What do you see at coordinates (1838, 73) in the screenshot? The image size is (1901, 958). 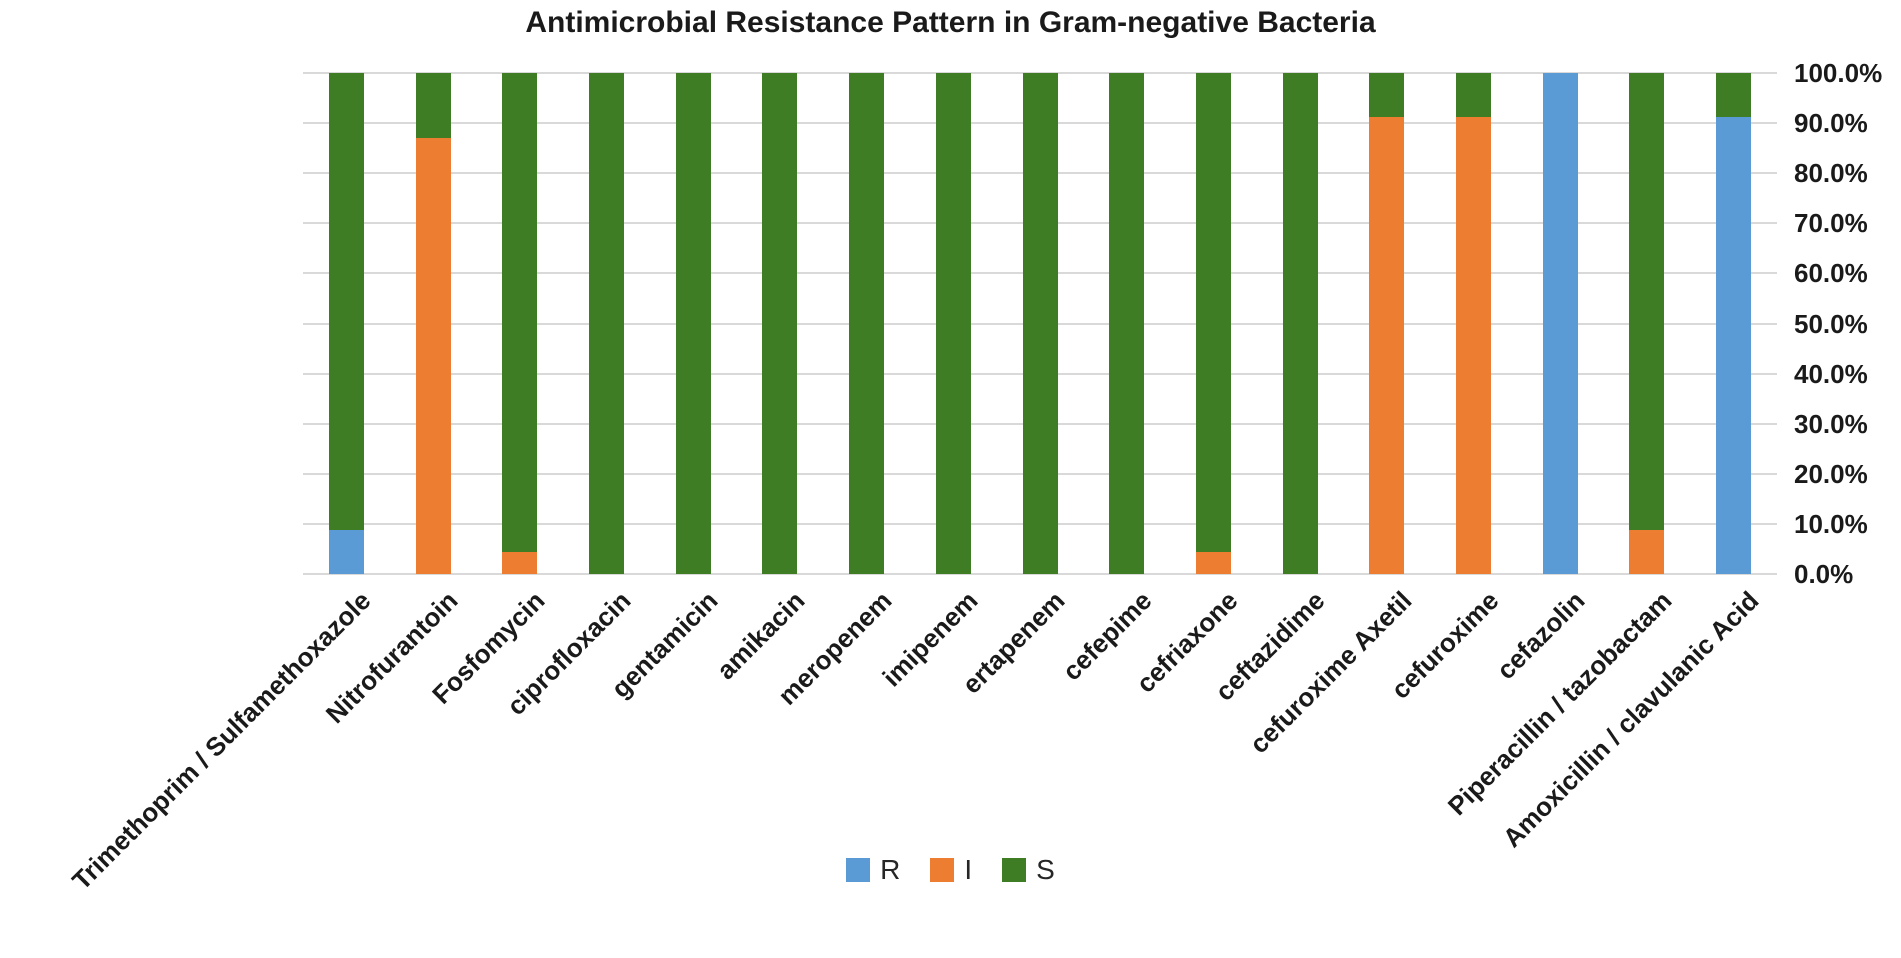 I see `y-tick-label: 100.0%` at bounding box center [1838, 73].